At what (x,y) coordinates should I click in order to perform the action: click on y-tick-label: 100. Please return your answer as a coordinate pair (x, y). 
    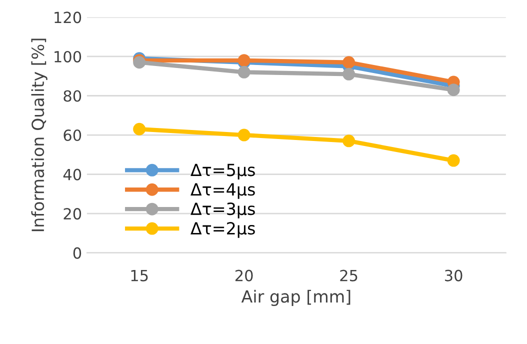
    Looking at the image, I should click on (68, 56).